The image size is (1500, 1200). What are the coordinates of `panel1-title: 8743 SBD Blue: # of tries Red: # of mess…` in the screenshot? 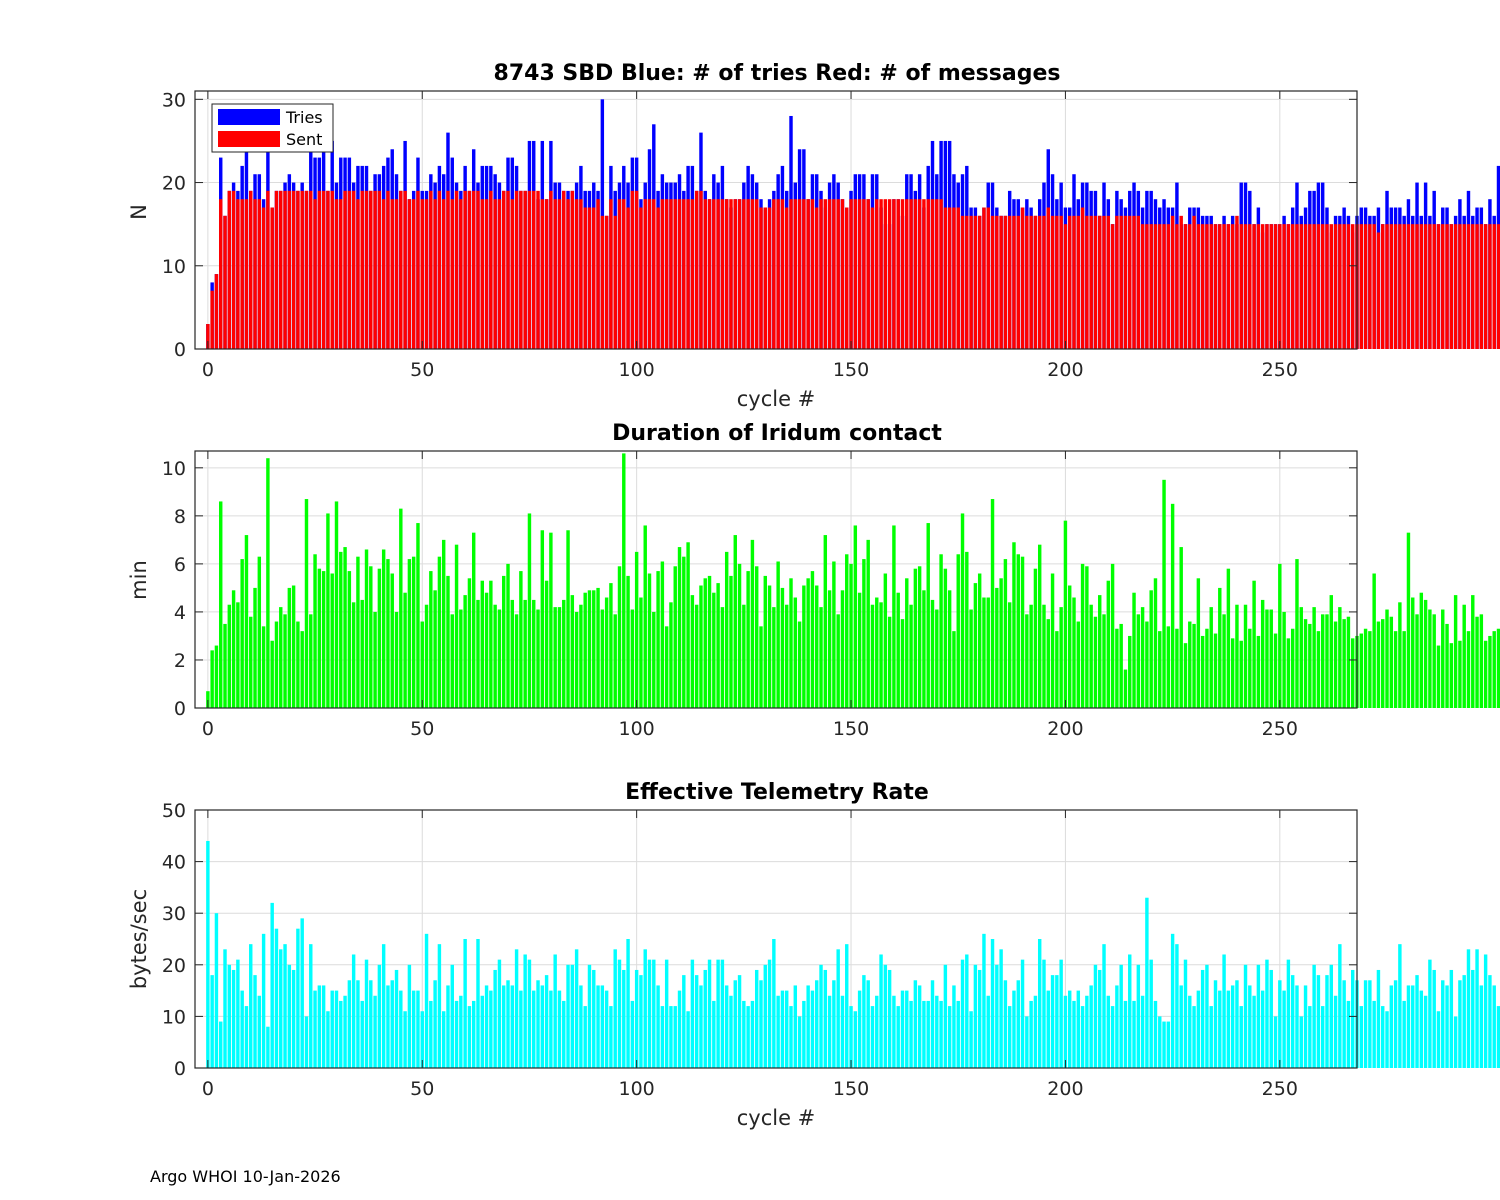 It's located at (777, 73).